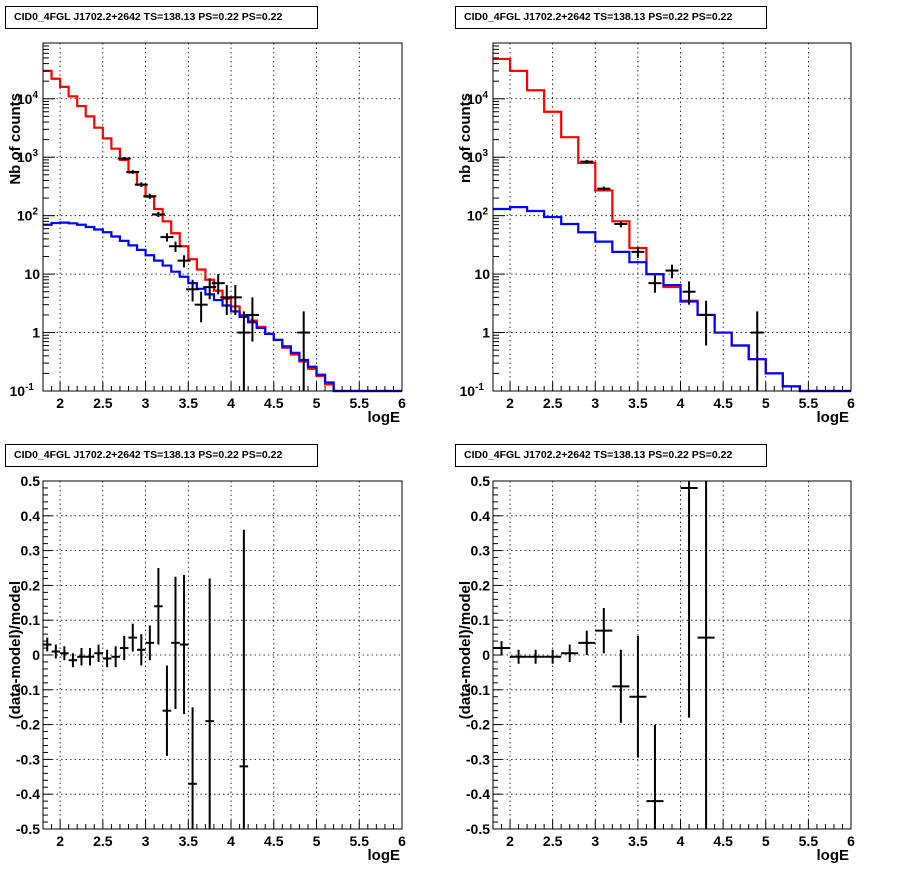 The image size is (898, 875). Describe the element at coordinates (478, 759) in the screenshot. I see `y-tick-label: -0.3` at that location.